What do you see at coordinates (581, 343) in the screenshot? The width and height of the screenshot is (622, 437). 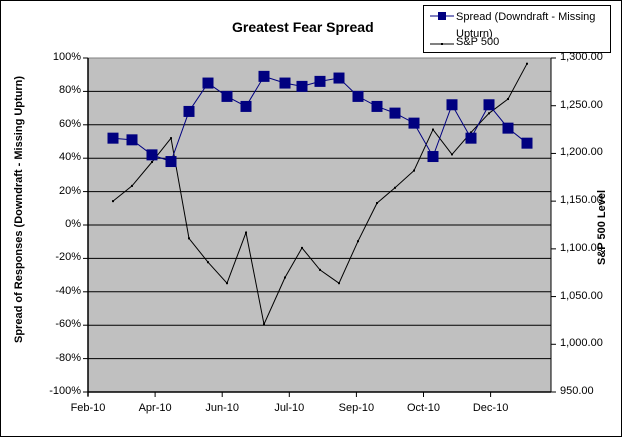 I see `y2-tick-label: 1,000.00` at bounding box center [581, 343].